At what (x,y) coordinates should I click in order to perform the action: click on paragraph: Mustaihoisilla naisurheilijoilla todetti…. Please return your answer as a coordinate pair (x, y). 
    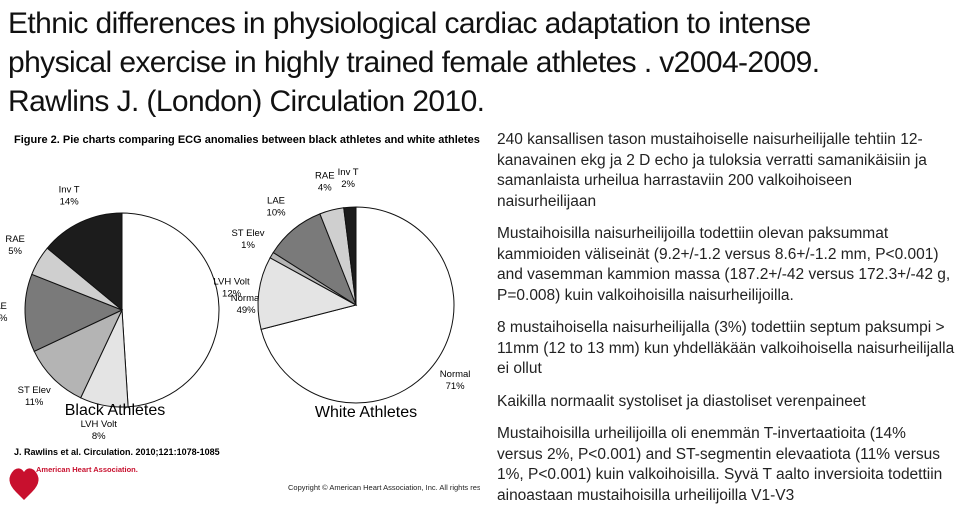
    Looking at the image, I should click on (724, 264).